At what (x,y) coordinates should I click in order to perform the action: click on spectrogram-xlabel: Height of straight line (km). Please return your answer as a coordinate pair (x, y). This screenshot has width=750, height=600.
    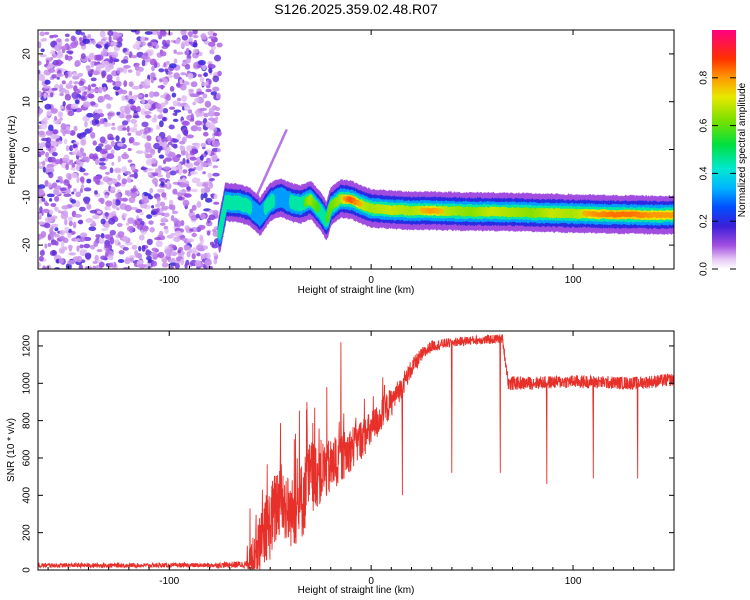
    Looking at the image, I should click on (356, 290).